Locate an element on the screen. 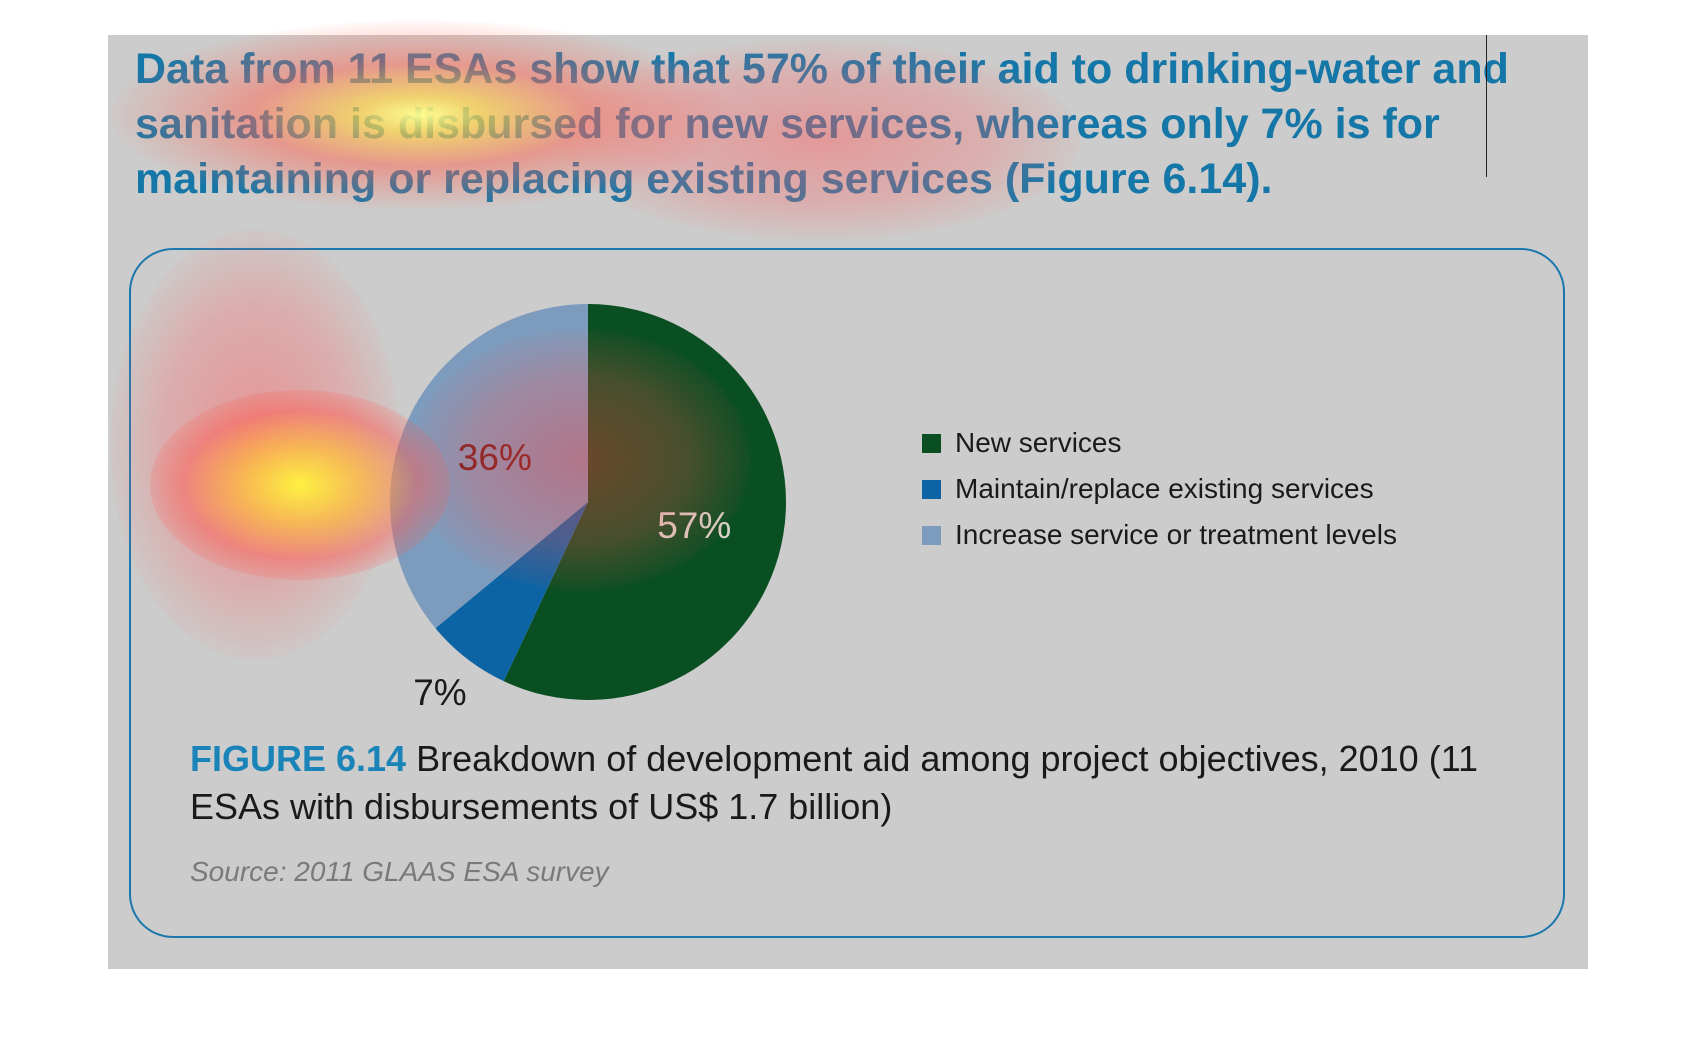 This screenshot has width=1690, height=1062. pie-slice-new-services is located at coordinates (644, 502).